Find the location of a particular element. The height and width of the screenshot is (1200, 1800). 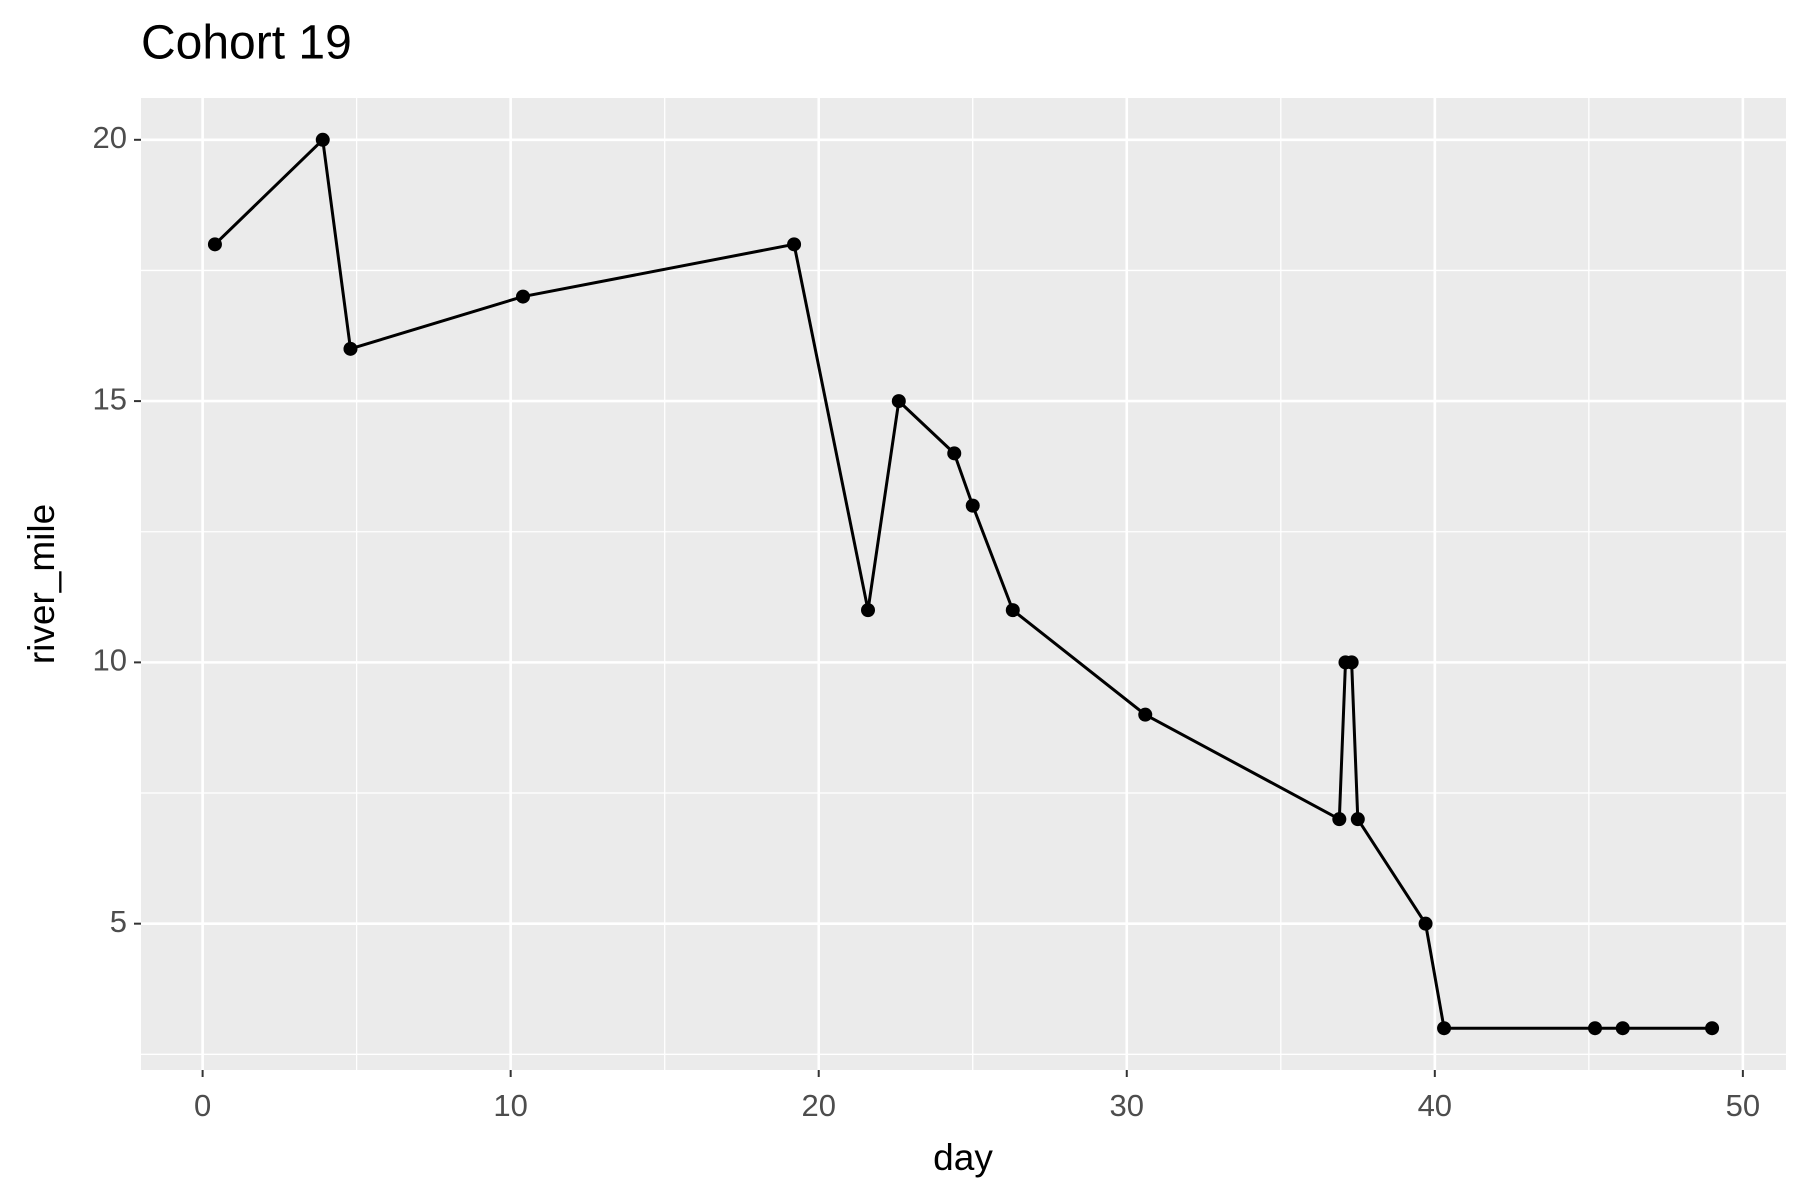

x-tick-label: 40 is located at coordinates (1435, 1105).